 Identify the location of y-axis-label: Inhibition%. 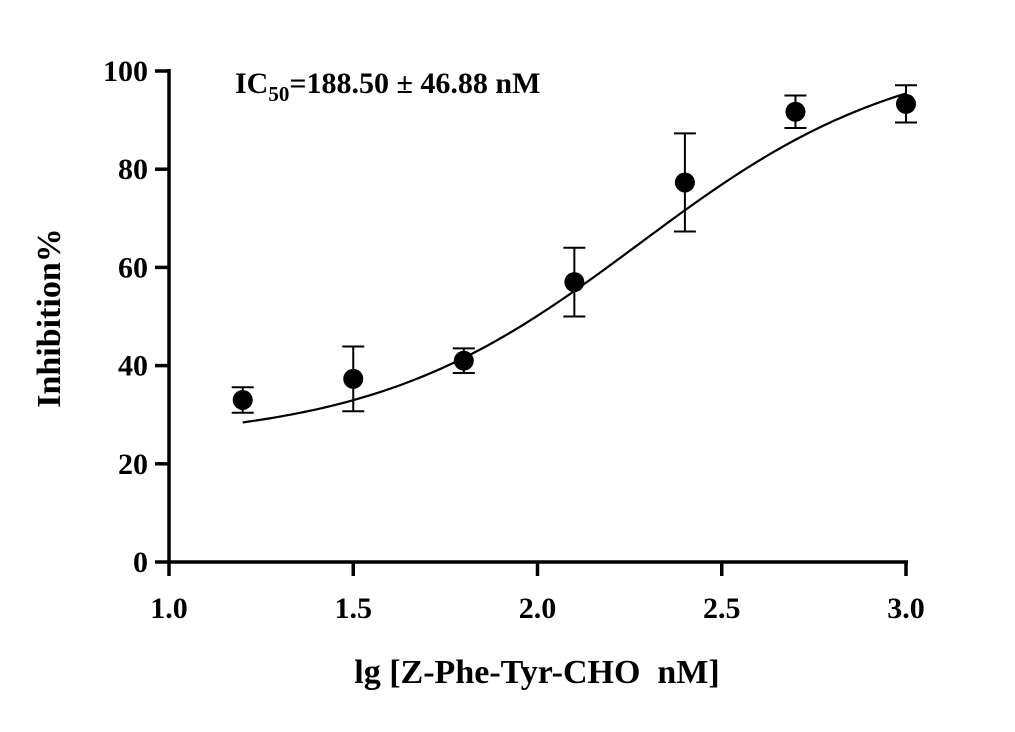
(49, 318).